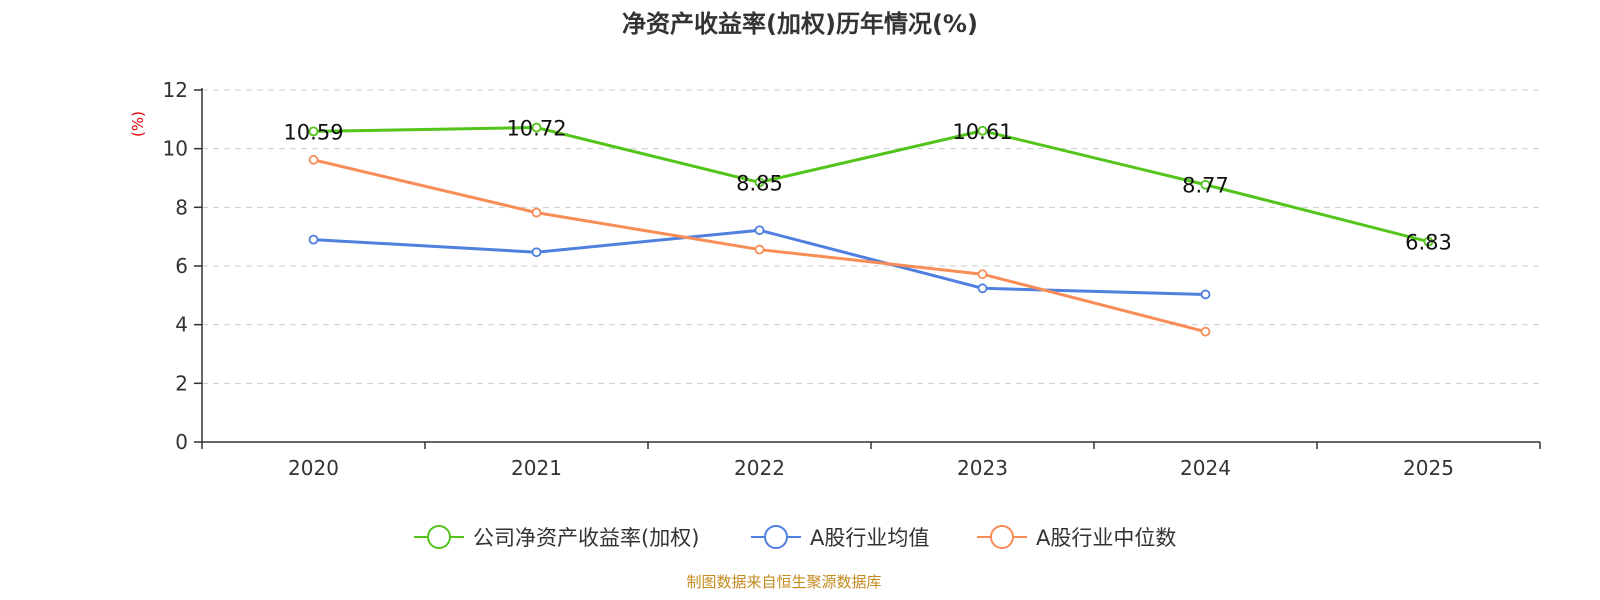 The width and height of the screenshot is (1600, 600). Describe the element at coordinates (759, 468) in the screenshot. I see `x-tick-label: 2022` at that location.